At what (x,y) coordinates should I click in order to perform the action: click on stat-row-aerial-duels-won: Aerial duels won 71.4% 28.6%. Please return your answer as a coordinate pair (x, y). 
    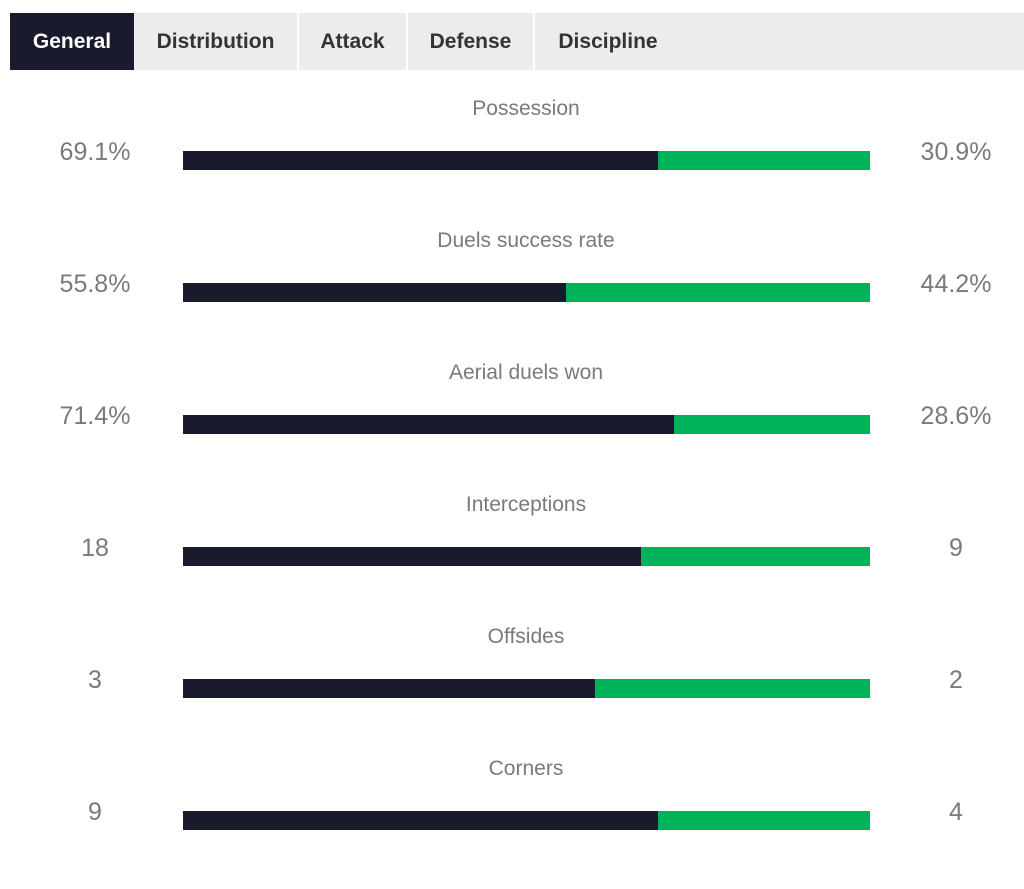
    Looking at the image, I should click on (512, 427).